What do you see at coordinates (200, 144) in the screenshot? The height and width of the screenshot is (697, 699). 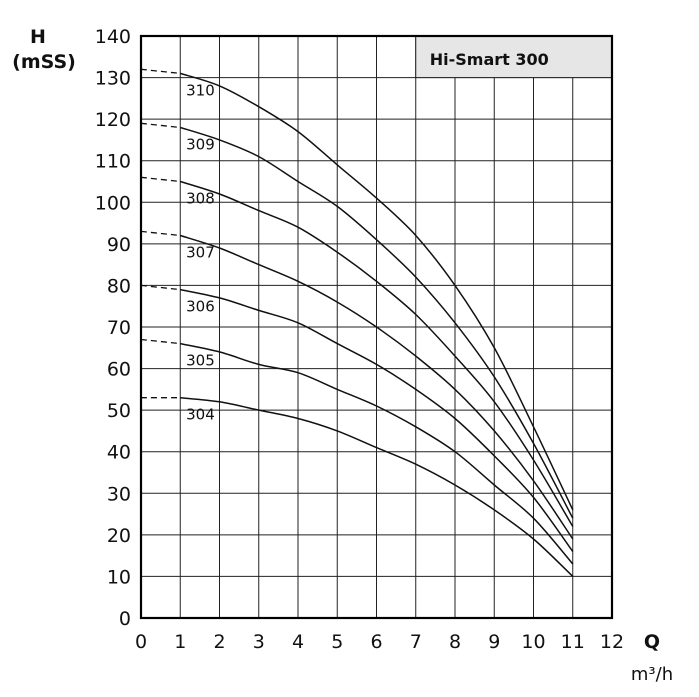 I see `curve-label-309: 309` at bounding box center [200, 144].